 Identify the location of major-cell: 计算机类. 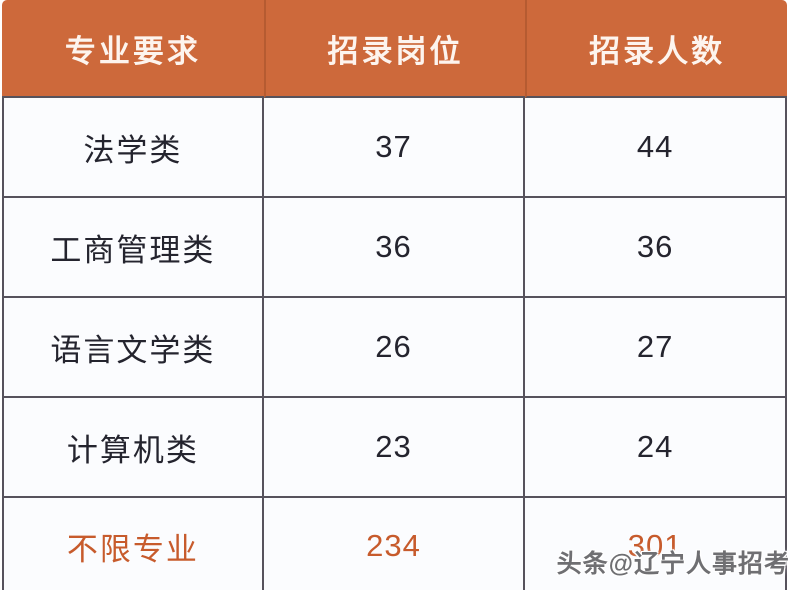
(133, 448).